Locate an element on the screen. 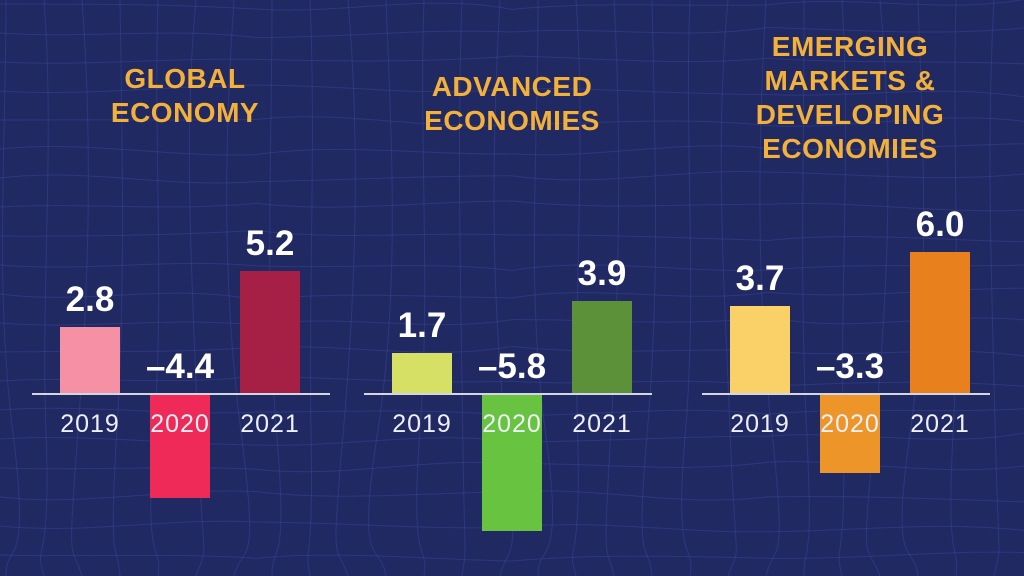 This screenshot has height=576, width=1024. group-title: EMERGING MARKETS & DEVELOPING ECONOMIES is located at coordinates (850, 97).